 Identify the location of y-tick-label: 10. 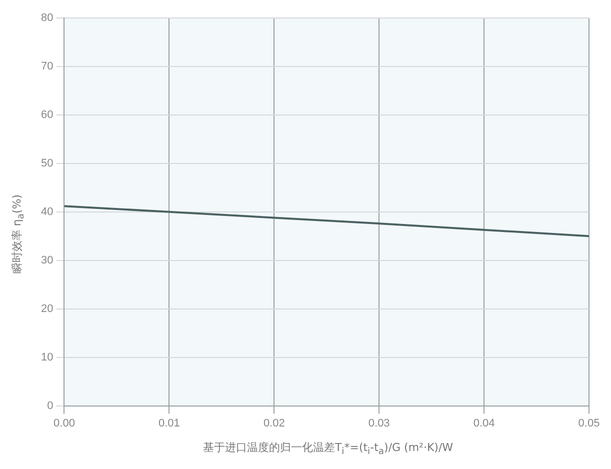
(47, 357).